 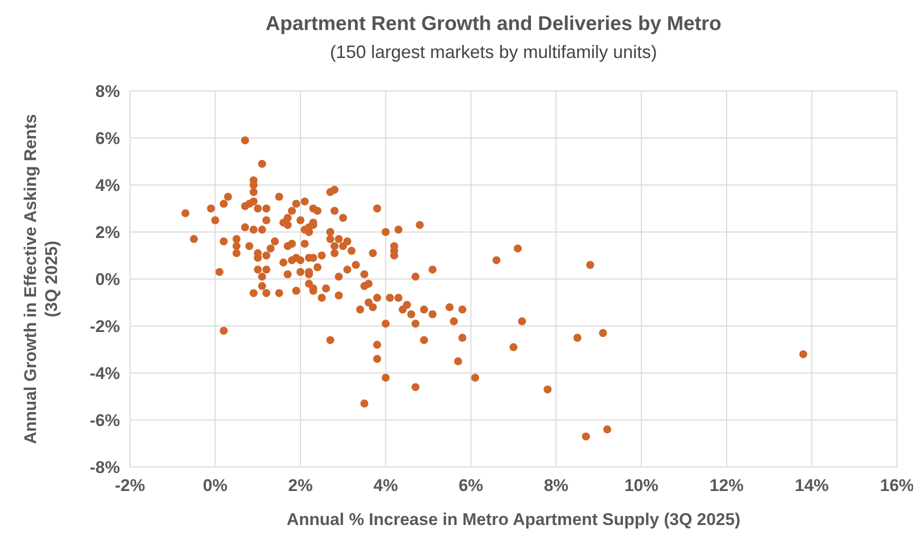 What do you see at coordinates (556, 485) in the screenshot?
I see `x-tick-label: 8%` at bounding box center [556, 485].